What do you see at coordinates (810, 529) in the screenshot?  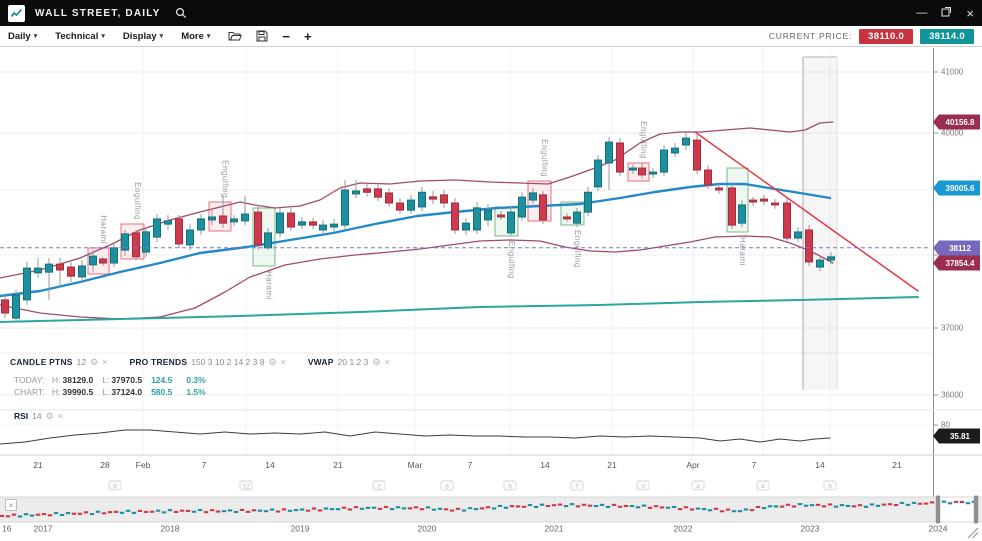 I see `svg-text: 2023` at bounding box center [810, 529].